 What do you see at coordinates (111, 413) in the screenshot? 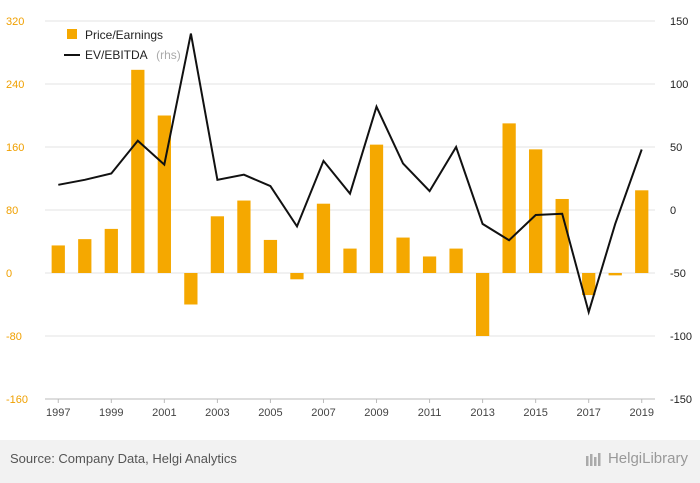
I see `x-tick-label: 1999` at bounding box center [111, 413].